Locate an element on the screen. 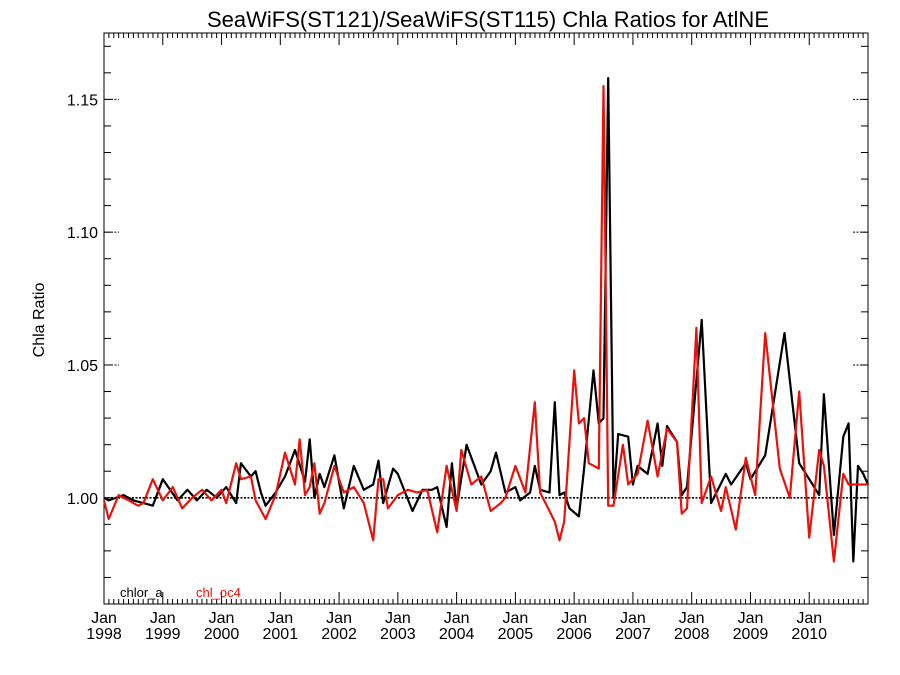 The width and height of the screenshot is (900, 675). x-tick-label-year: 2009 is located at coordinates (751, 634).